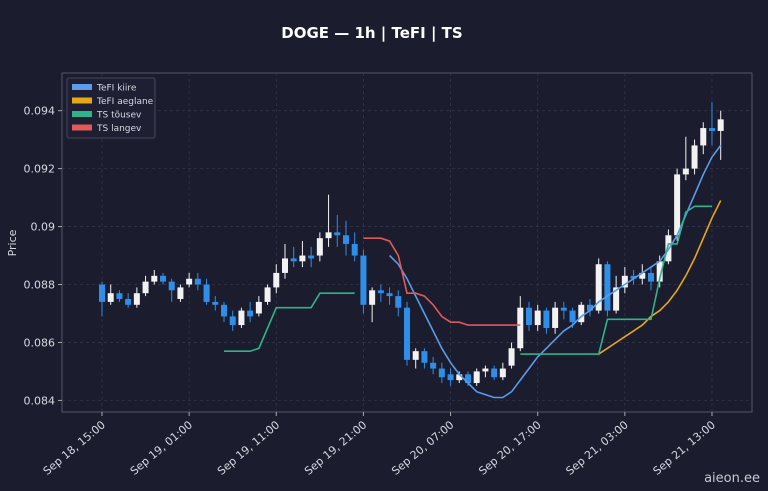 Image resolution: width=768 pixels, height=491 pixels. Describe the element at coordinates (43, 227) in the screenshot. I see `y-tick-label: 0.09` at that location.